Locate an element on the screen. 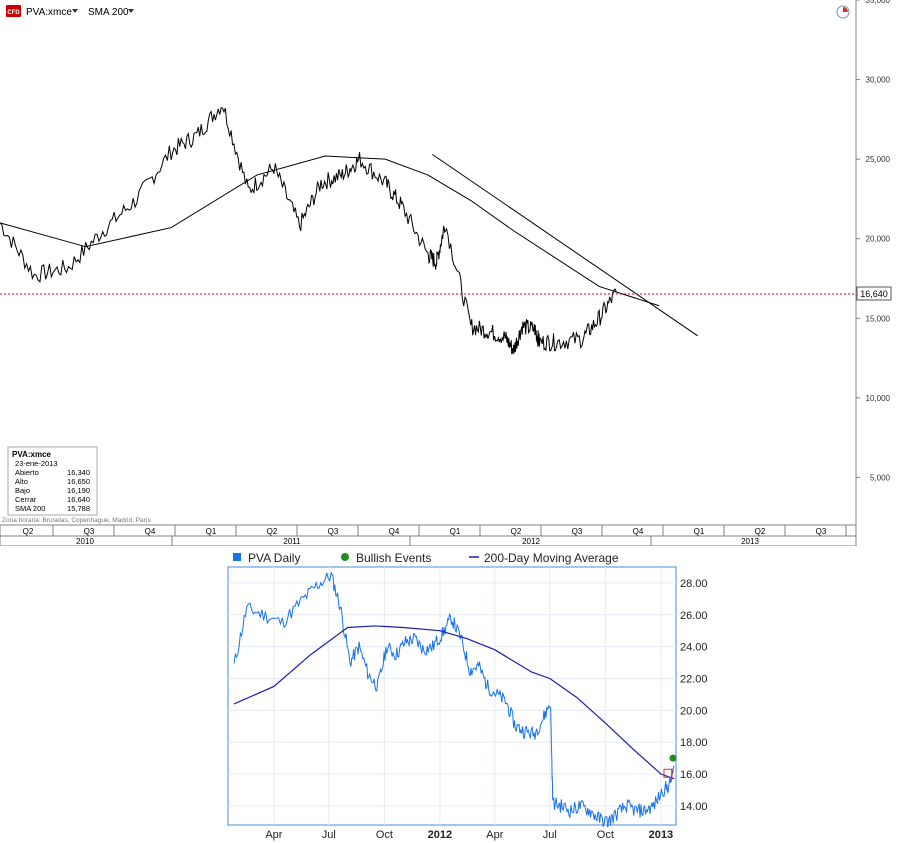 The height and width of the screenshot is (843, 899). y-tick-label: 18.00 is located at coordinates (694, 743).